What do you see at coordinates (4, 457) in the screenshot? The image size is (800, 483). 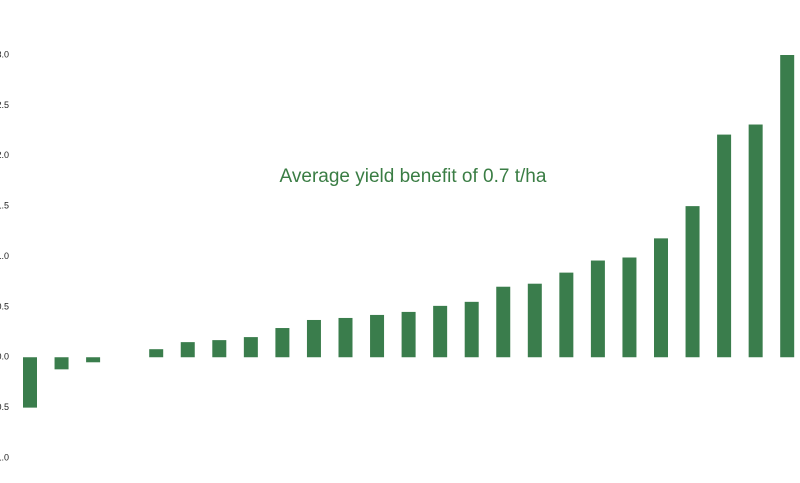 I see `y-tick-label: -1.0` at bounding box center [4, 457].